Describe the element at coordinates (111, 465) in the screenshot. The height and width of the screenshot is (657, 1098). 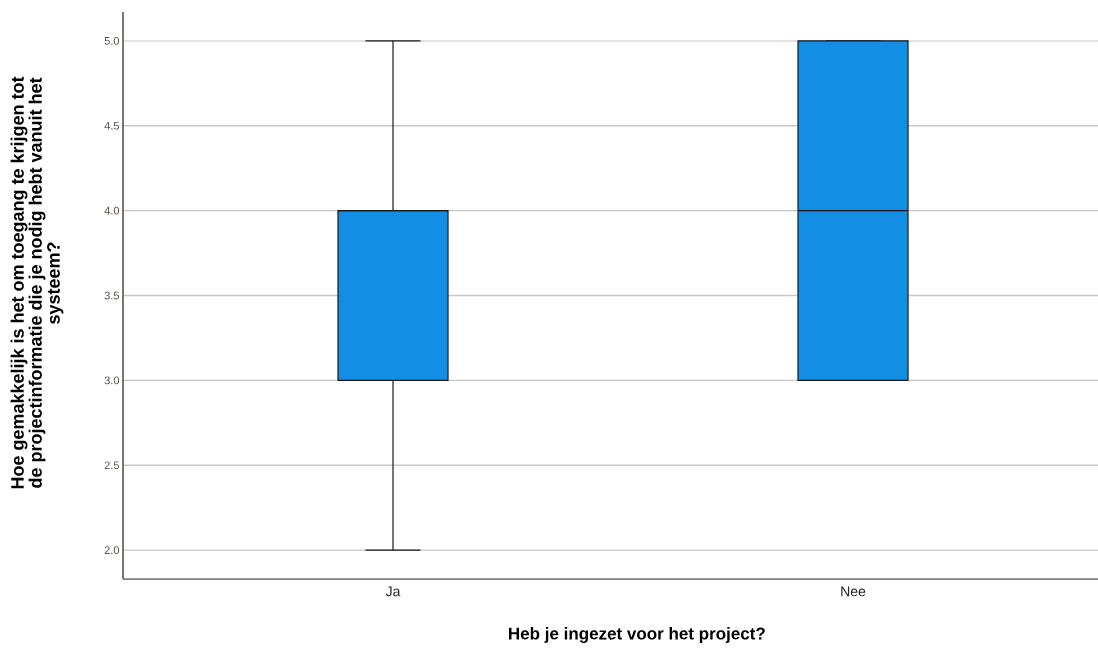
I see `y-tick-label: 2.5` at that location.